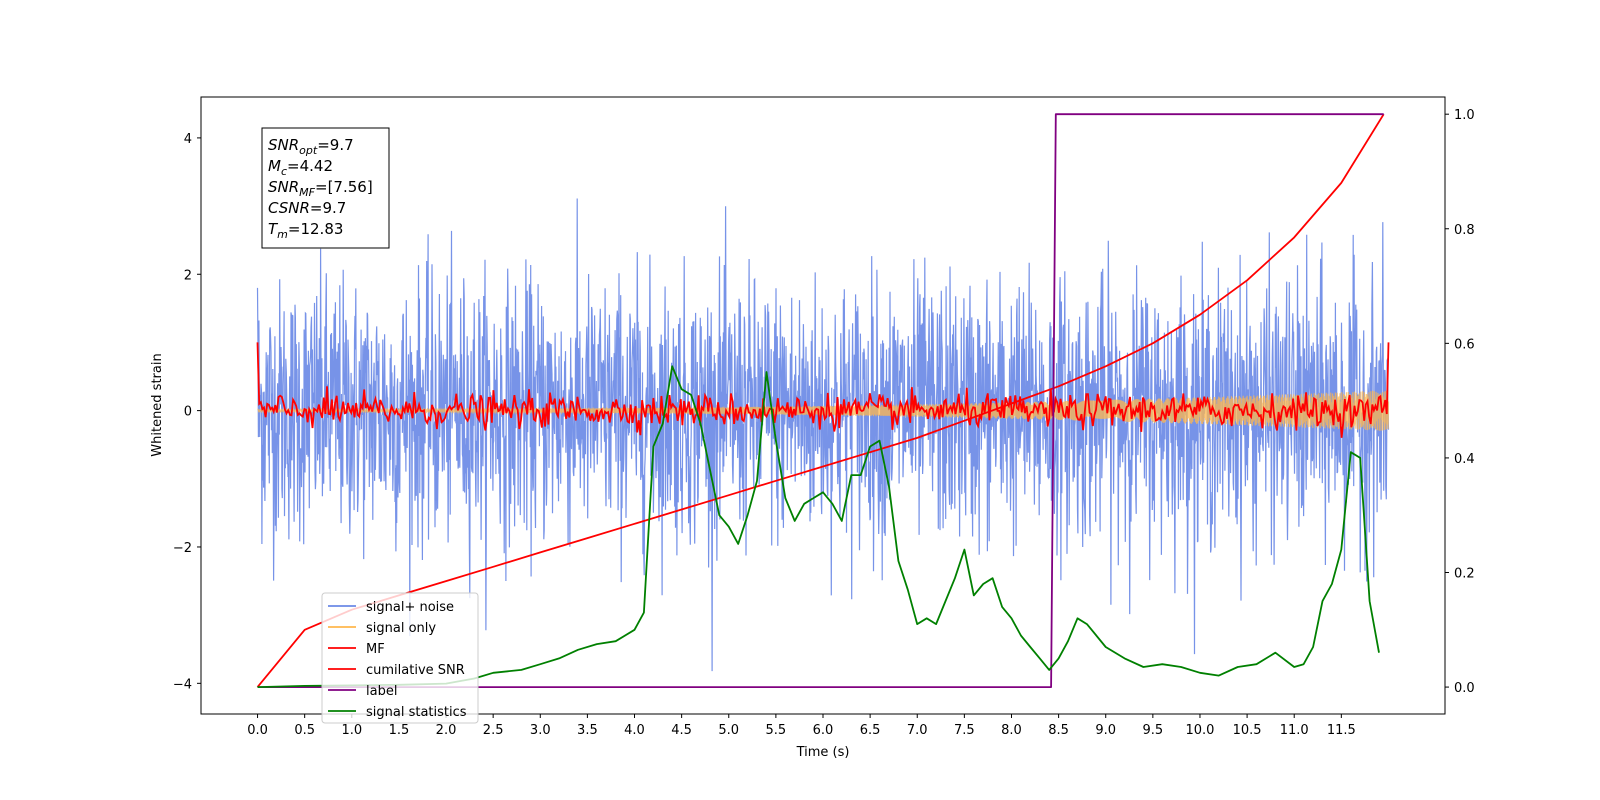  What do you see at coordinates (634, 730) in the screenshot?
I see `x-tick-label: 4.0` at bounding box center [634, 730].